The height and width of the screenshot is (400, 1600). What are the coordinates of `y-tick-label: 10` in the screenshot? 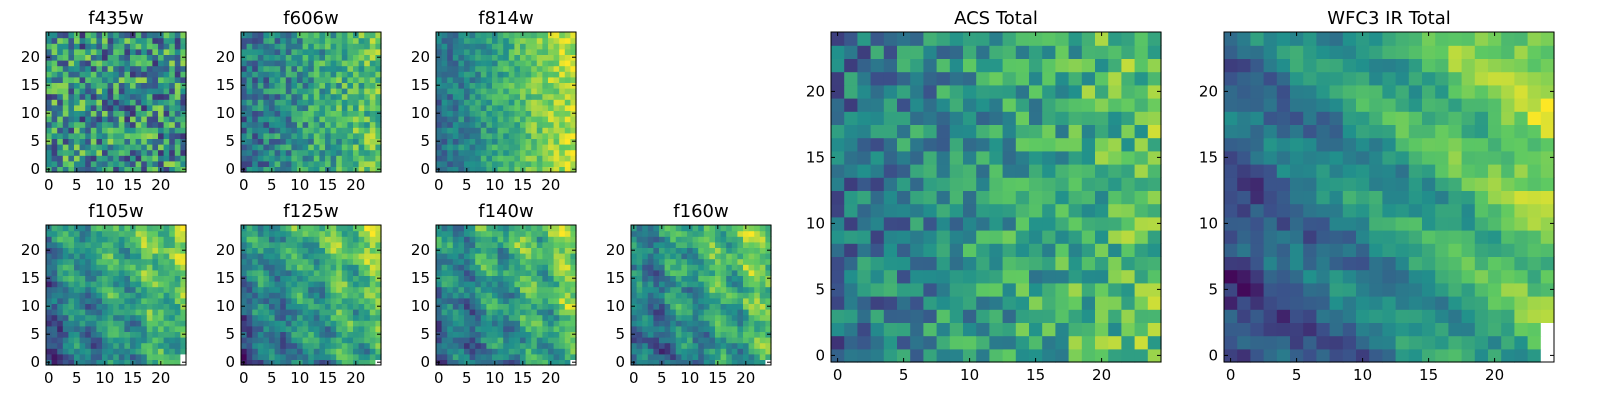 It's located at (225, 113).